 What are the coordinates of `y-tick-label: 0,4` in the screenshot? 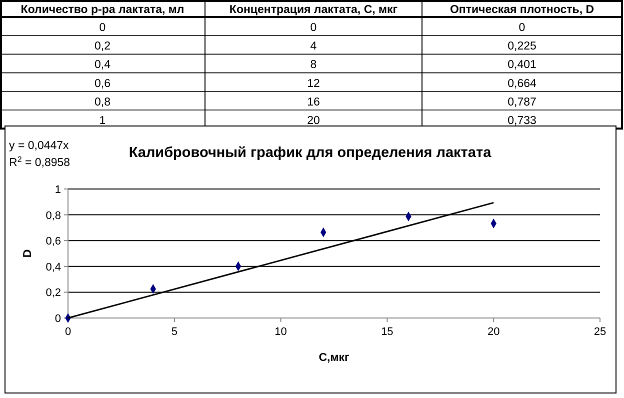 It's located at (53, 267).